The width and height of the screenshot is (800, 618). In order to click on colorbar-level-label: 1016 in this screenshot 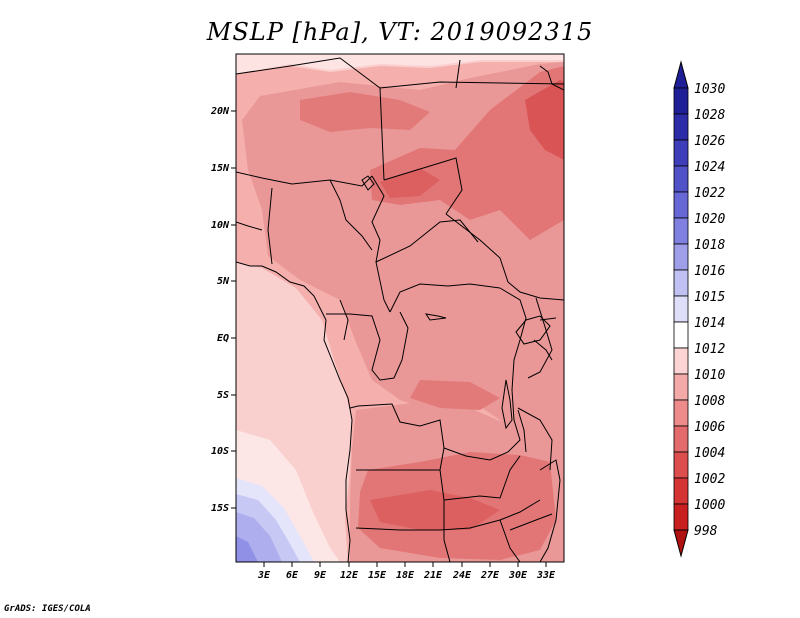, I will do `click(709, 271)`.